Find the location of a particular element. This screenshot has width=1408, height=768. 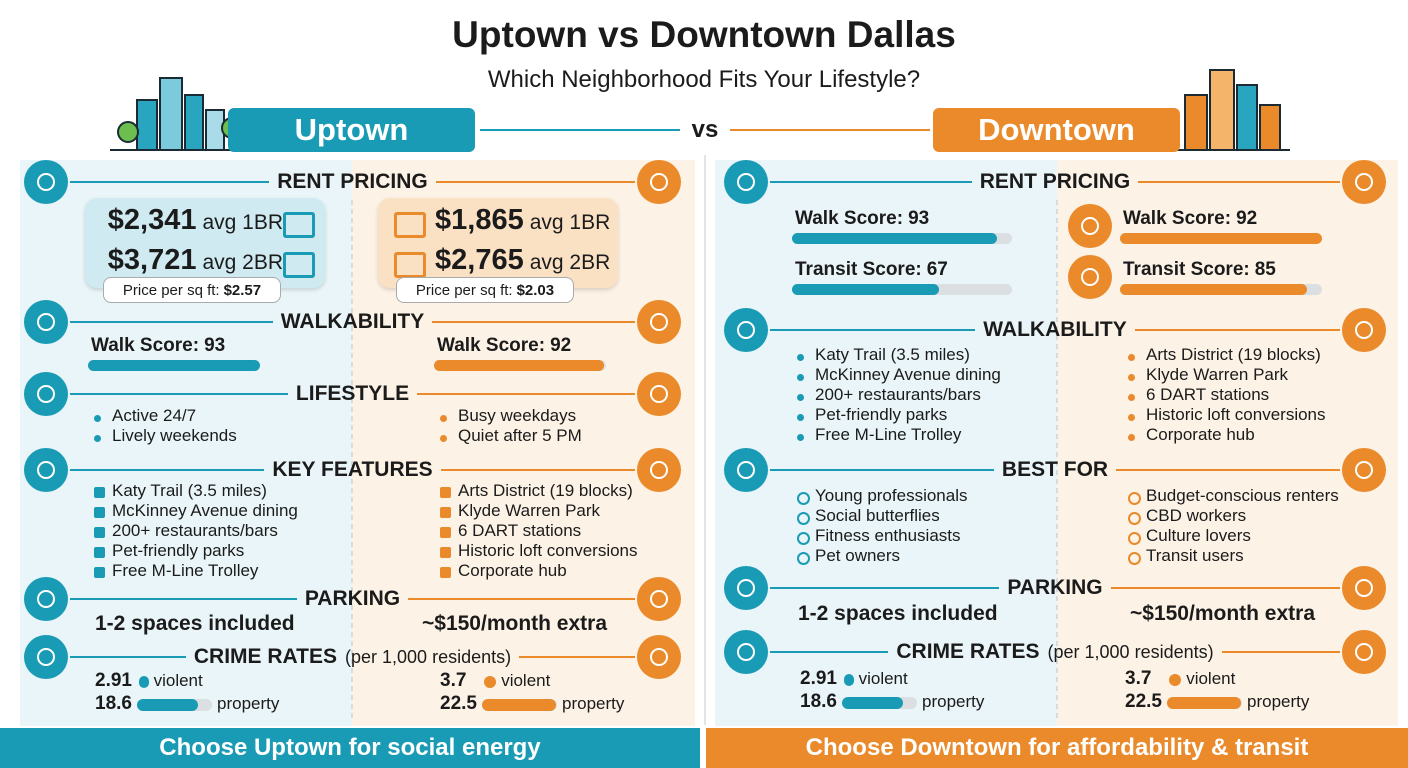

list-item: Busy weekdays is located at coordinates (517, 415).